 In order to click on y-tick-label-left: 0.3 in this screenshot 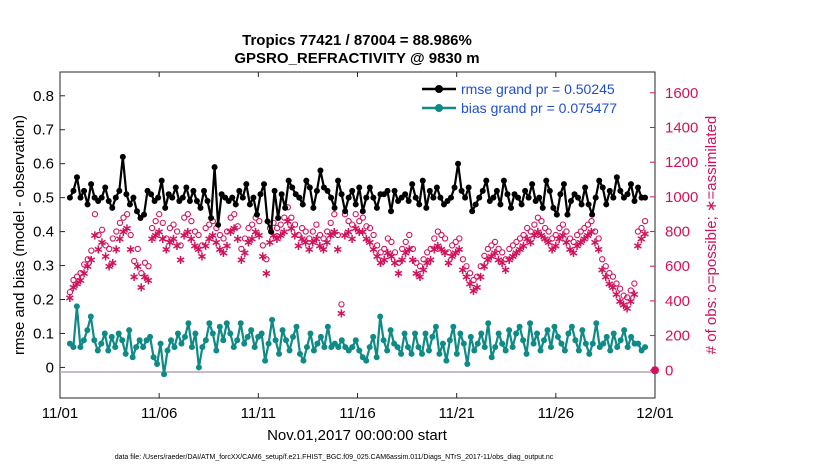, I will do `click(43, 266)`.